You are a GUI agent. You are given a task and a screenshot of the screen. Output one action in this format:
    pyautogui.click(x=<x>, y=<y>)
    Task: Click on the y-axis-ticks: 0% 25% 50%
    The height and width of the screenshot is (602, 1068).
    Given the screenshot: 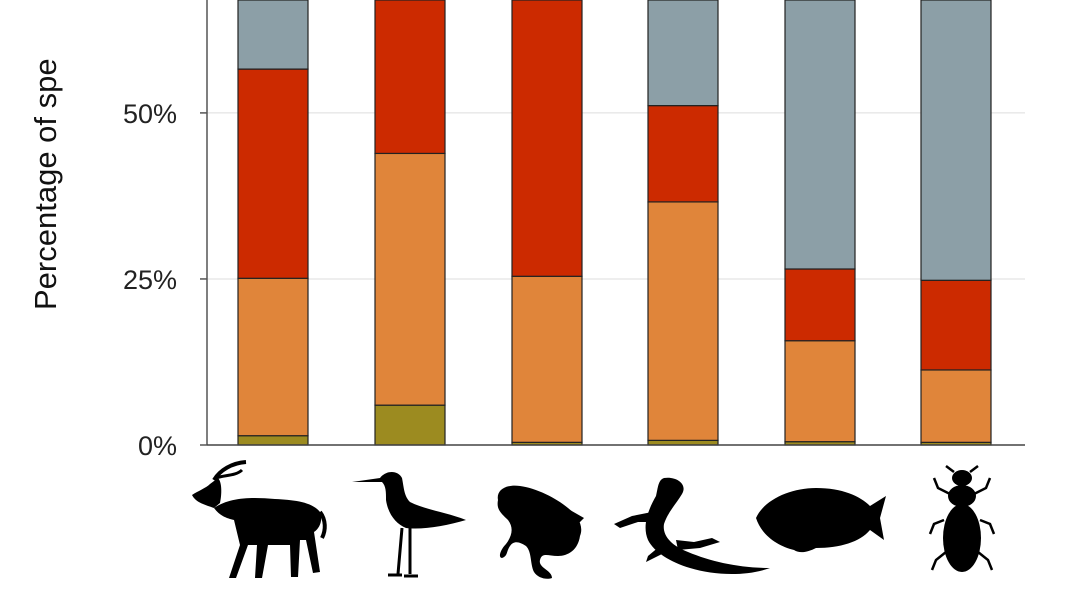 What is the action you would take?
    pyautogui.click(x=165, y=280)
    